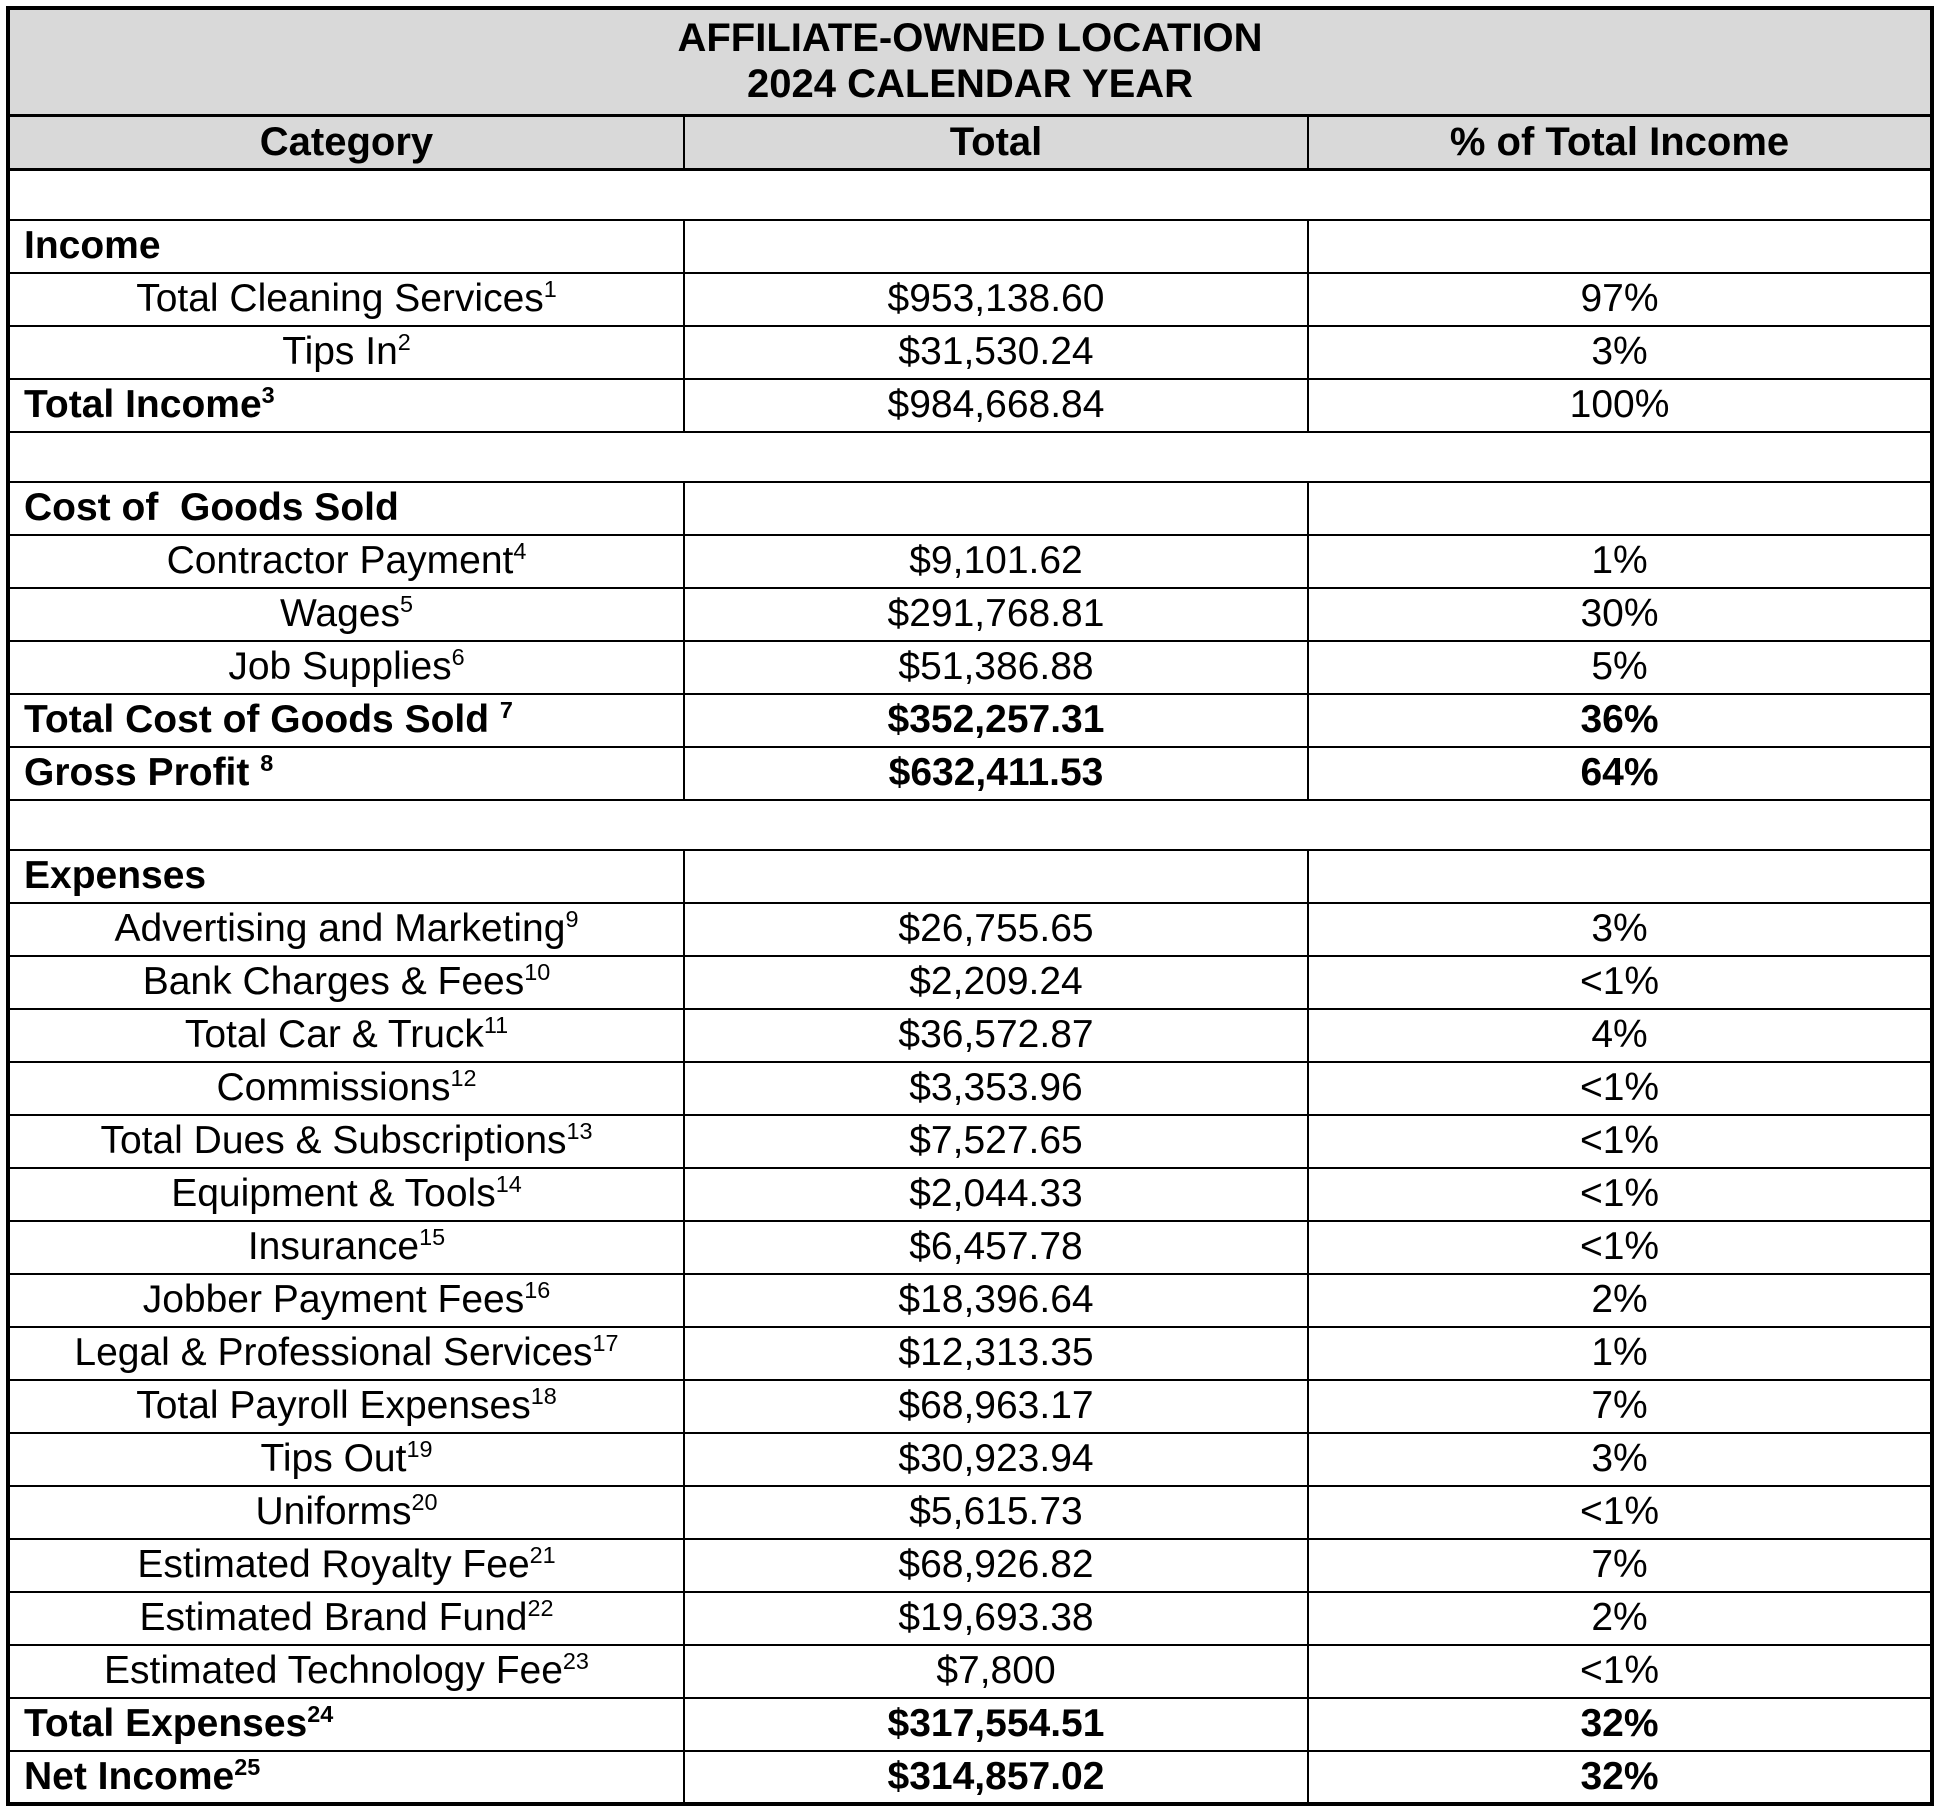 This screenshot has height=1812, width=1936. Describe the element at coordinates (996, 1671) in the screenshot. I see `total-value-cell: $7,800` at that location.